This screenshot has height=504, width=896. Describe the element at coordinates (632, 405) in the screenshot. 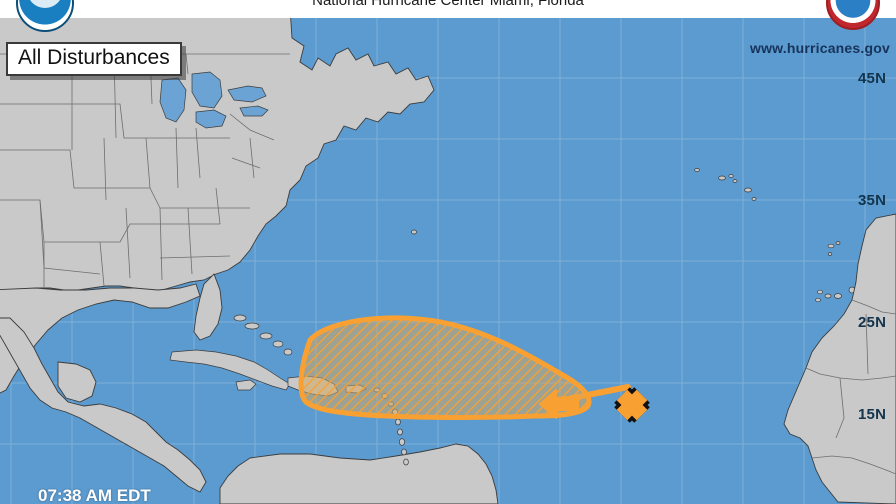

I see `x-marker` at that location.